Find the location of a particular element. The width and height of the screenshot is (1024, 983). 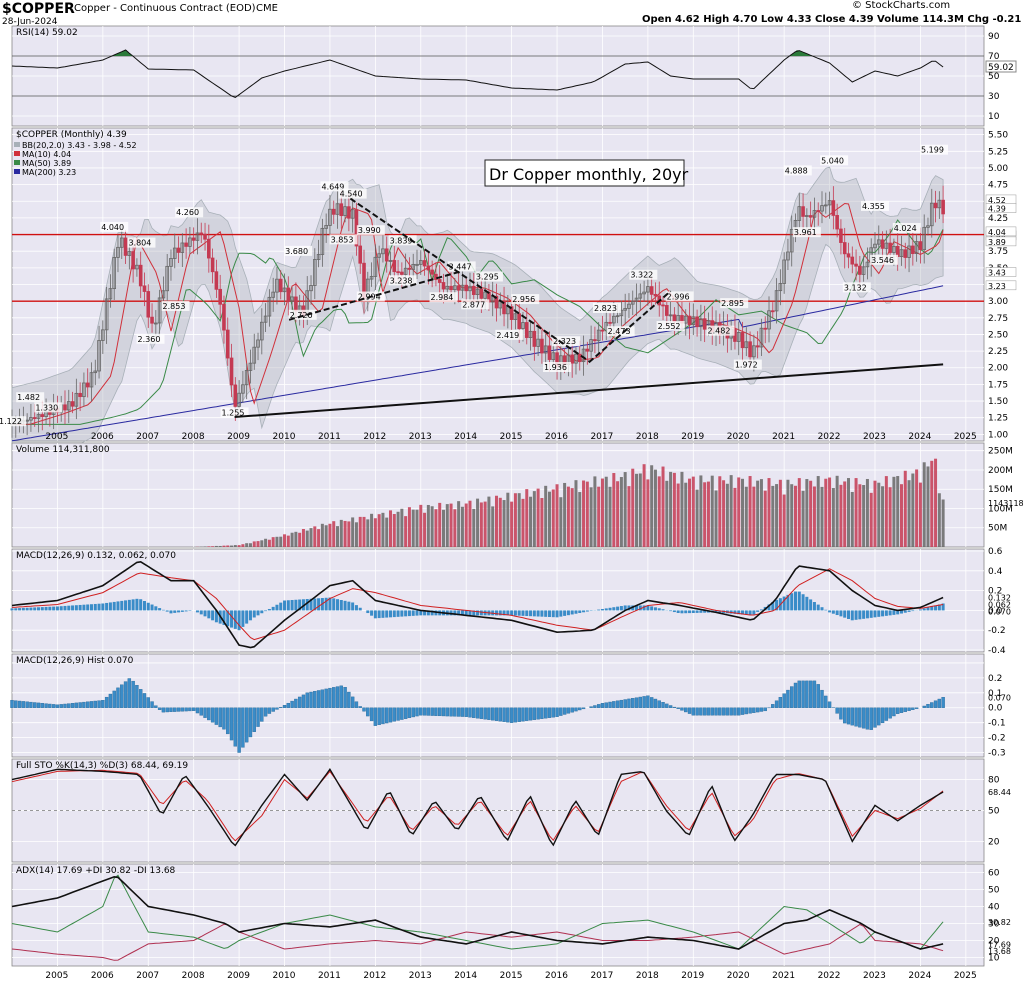

macd-title: MACD(12,26,9) 0.132, 0.062, 0.070 is located at coordinates (96, 556).